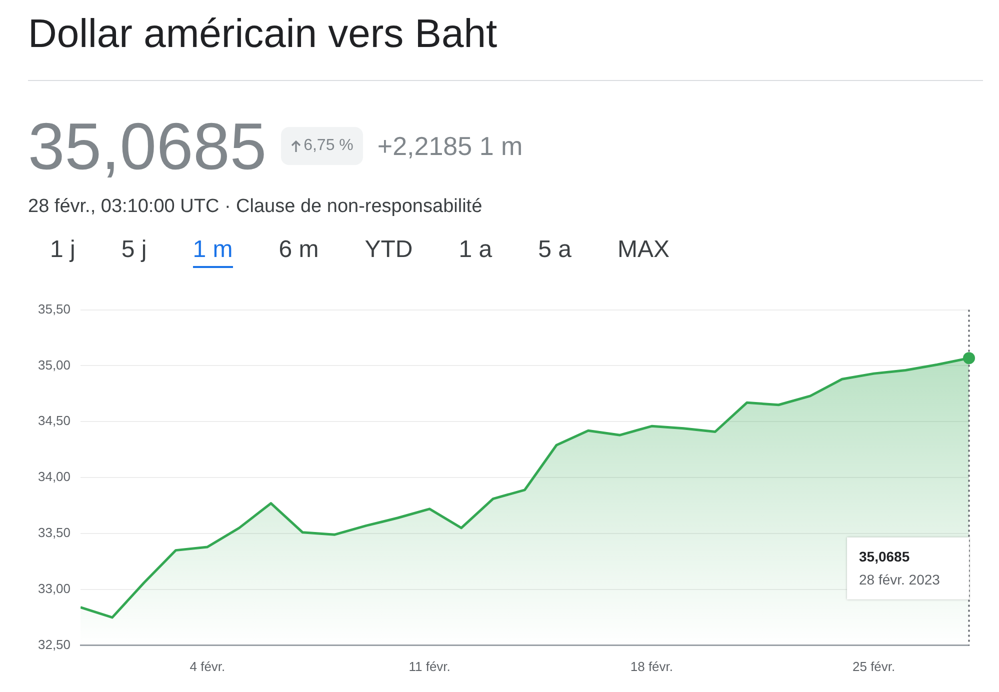 This screenshot has height=692, width=999. What do you see at coordinates (212, 252) in the screenshot?
I see `text: 1 m` at bounding box center [212, 252].